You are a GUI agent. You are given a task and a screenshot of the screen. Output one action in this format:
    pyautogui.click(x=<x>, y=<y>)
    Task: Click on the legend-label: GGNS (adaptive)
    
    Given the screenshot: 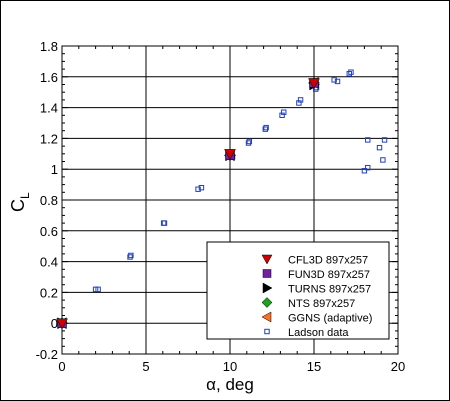 What is the action you would take?
    pyautogui.click(x=330, y=319)
    